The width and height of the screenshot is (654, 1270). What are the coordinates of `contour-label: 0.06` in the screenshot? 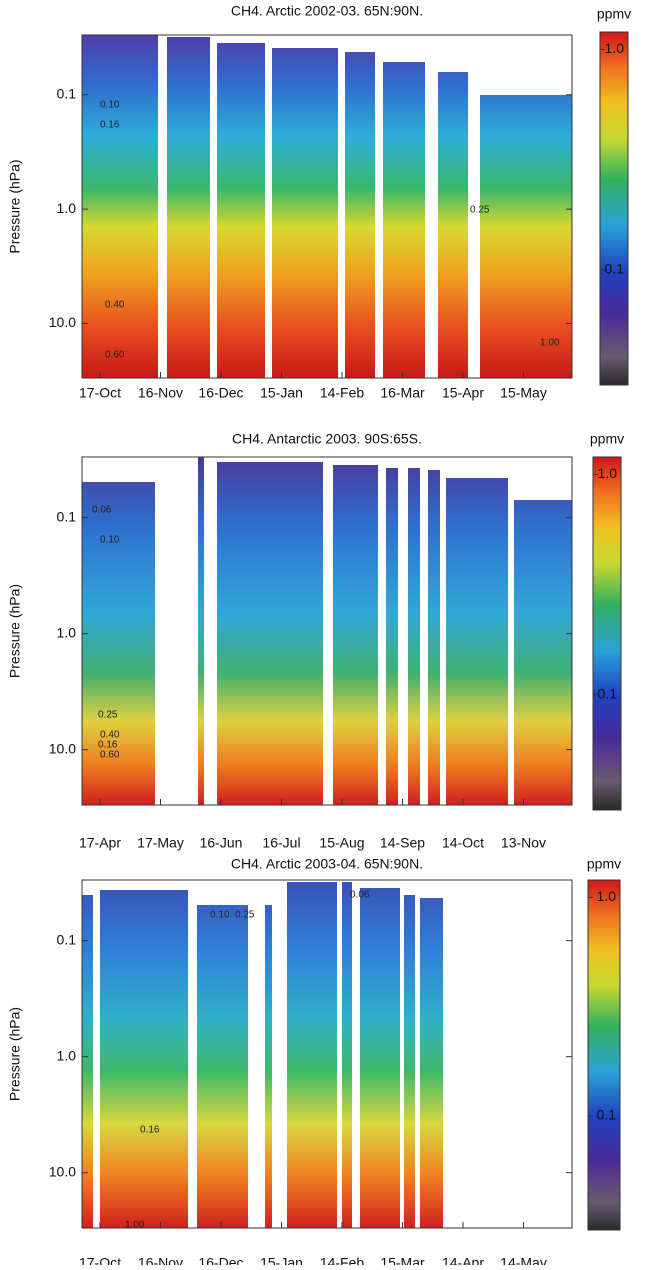 It's located at (360, 895).